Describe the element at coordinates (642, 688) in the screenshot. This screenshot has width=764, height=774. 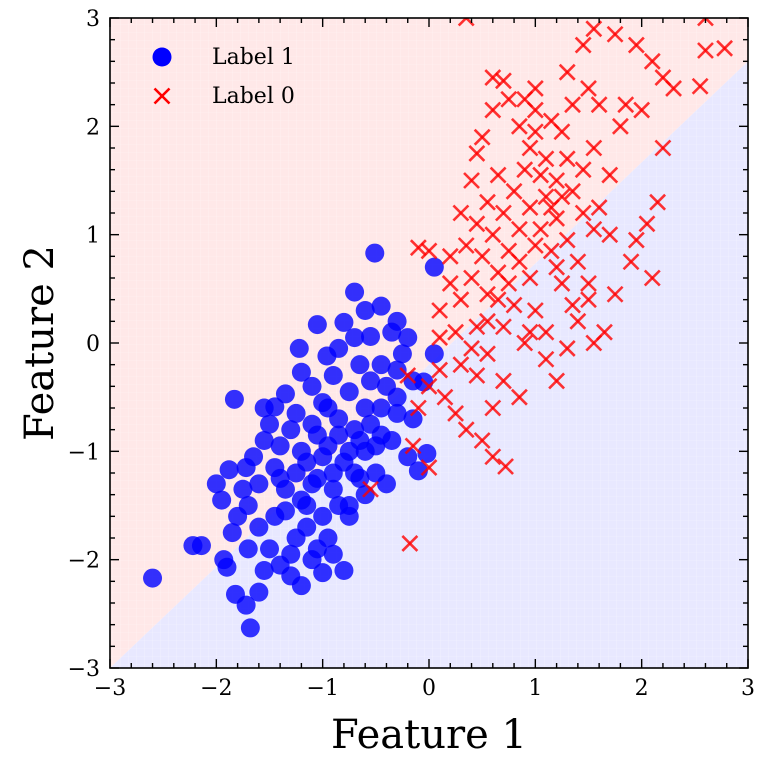
I see `x-tick-label: 2` at that location.